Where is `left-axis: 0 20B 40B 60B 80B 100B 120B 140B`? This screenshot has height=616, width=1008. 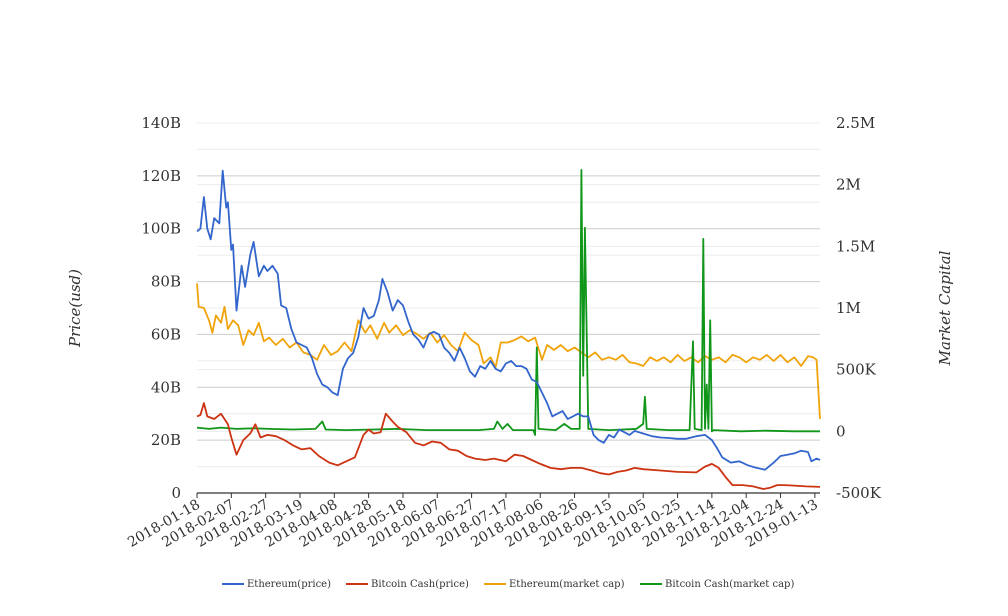 left-axis: 0 20B 40B 60B 80B 100B 120B 140B is located at coordinates (161, 308).